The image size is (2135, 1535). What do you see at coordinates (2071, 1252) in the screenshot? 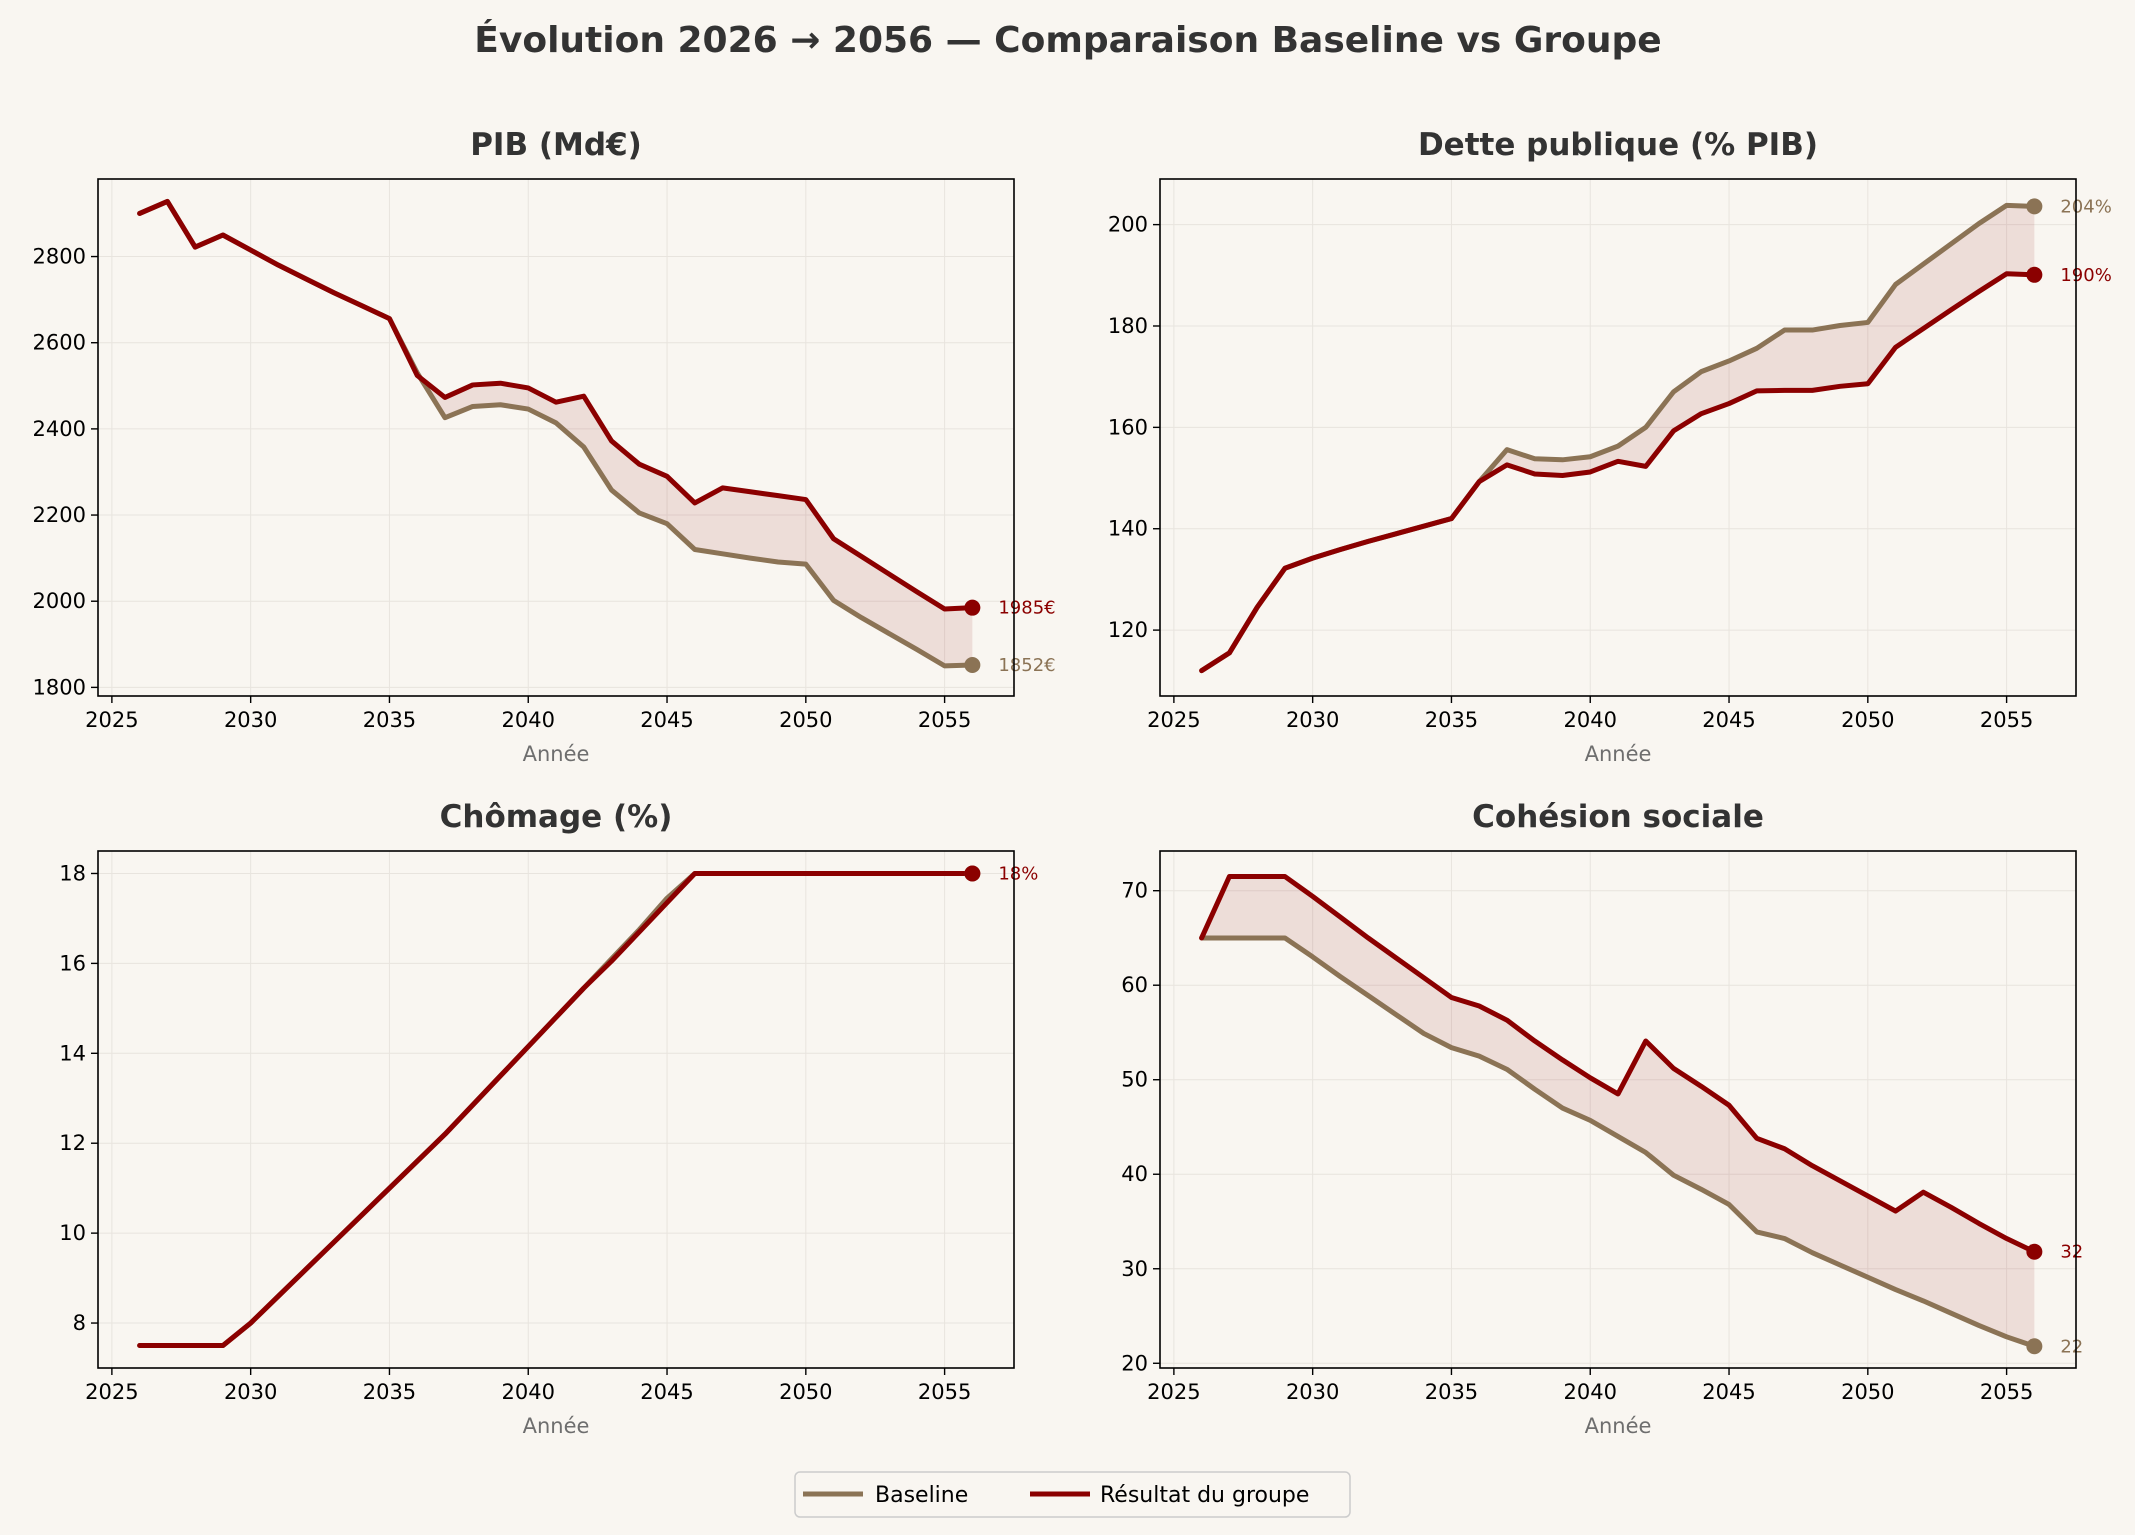
I see `group-end-label: 32` at bounding box center [2071, 1252].